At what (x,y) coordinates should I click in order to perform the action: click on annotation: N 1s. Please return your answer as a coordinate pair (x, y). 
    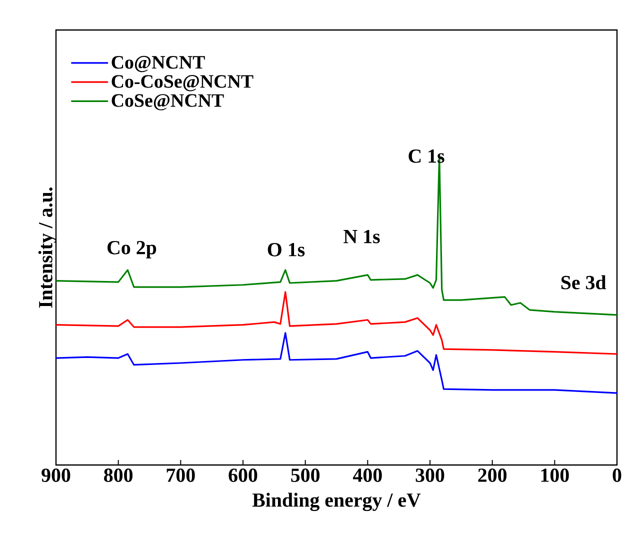
    Looking at the image, I should click on (362, 237).